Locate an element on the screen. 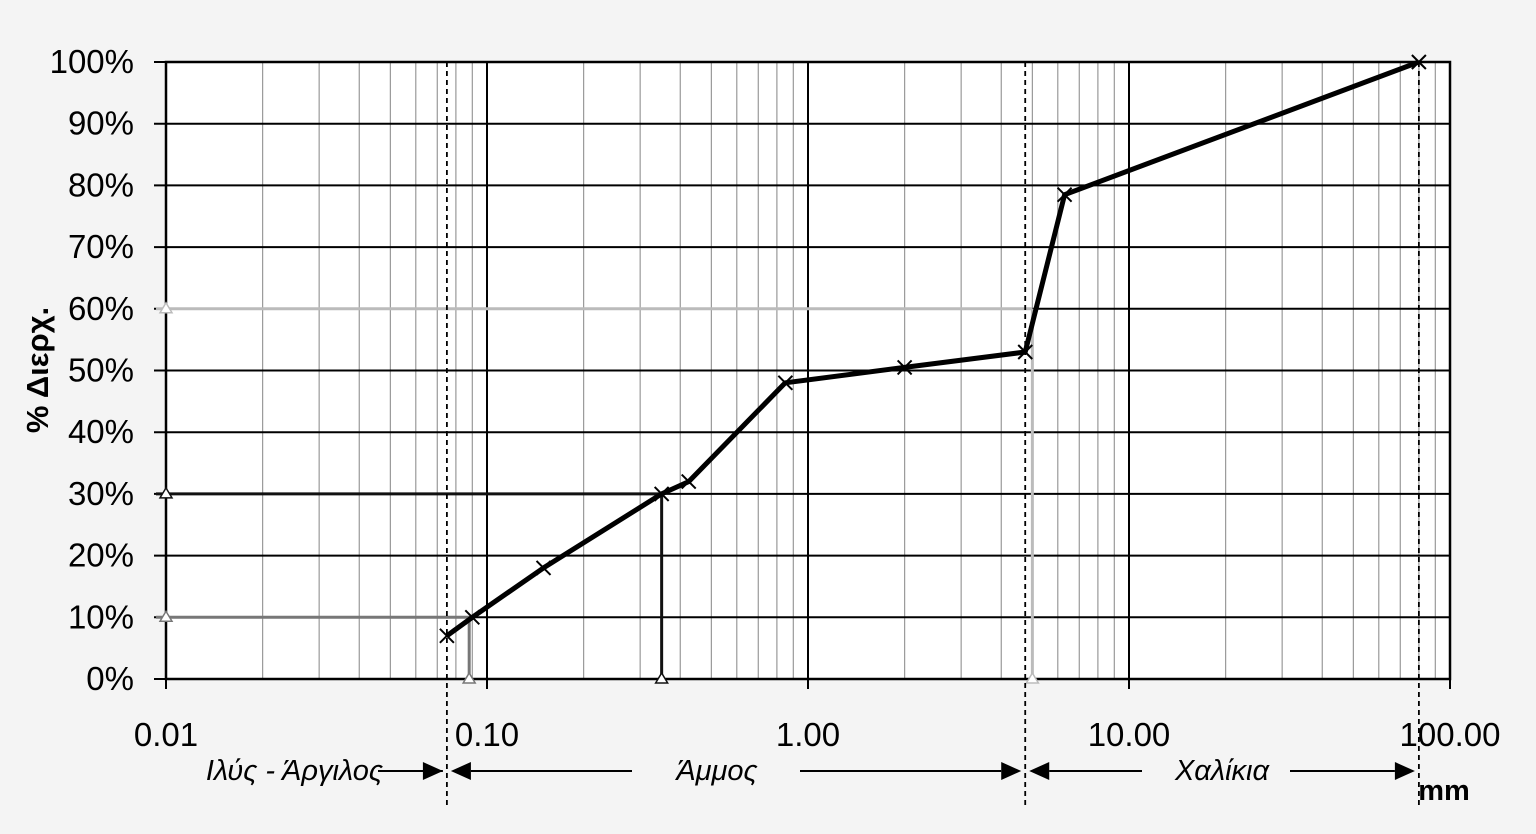 The width and height of the screenshot is (1536, 834). y-axis-ticks: 0% 10% 20% 30% 40% 50% 60% 70% 80% 90% 100% is located at coordinates (92, 370).